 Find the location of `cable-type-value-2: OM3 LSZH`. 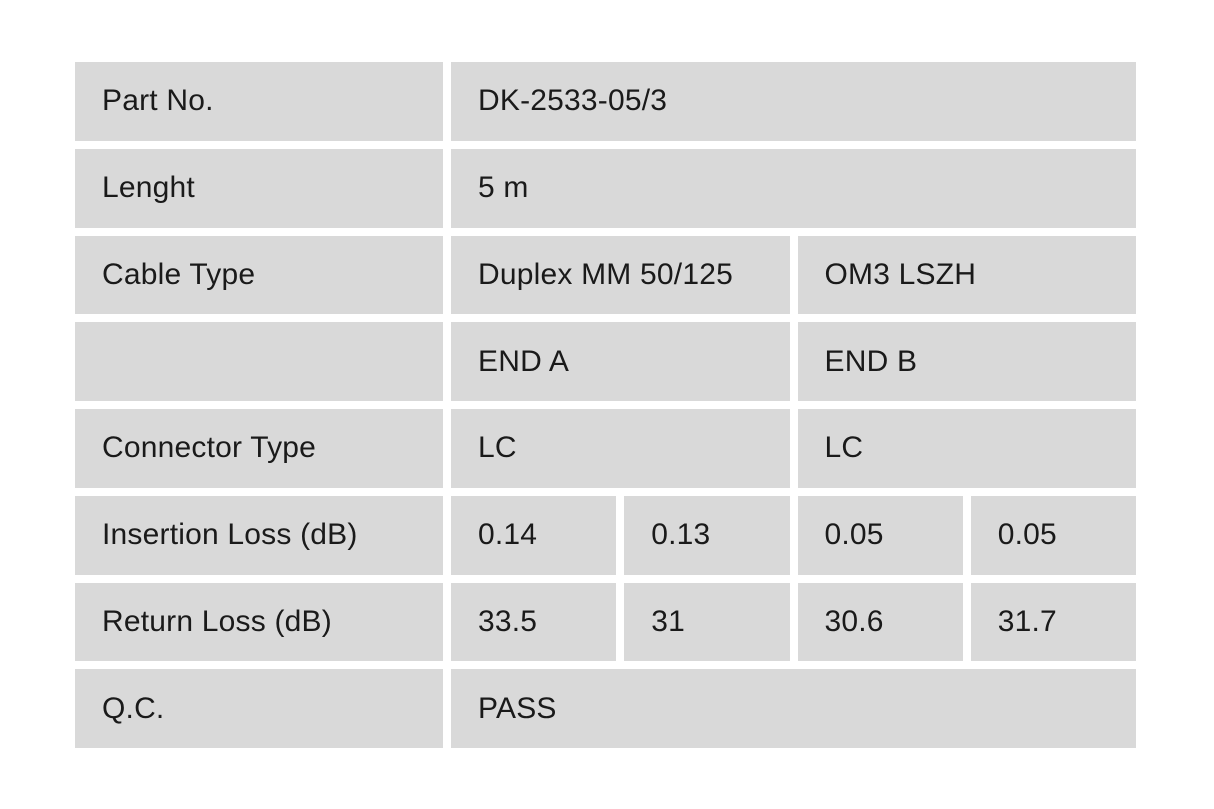

cable-type-value-2: OM3 LSZH is located at coordinates (966, 275).